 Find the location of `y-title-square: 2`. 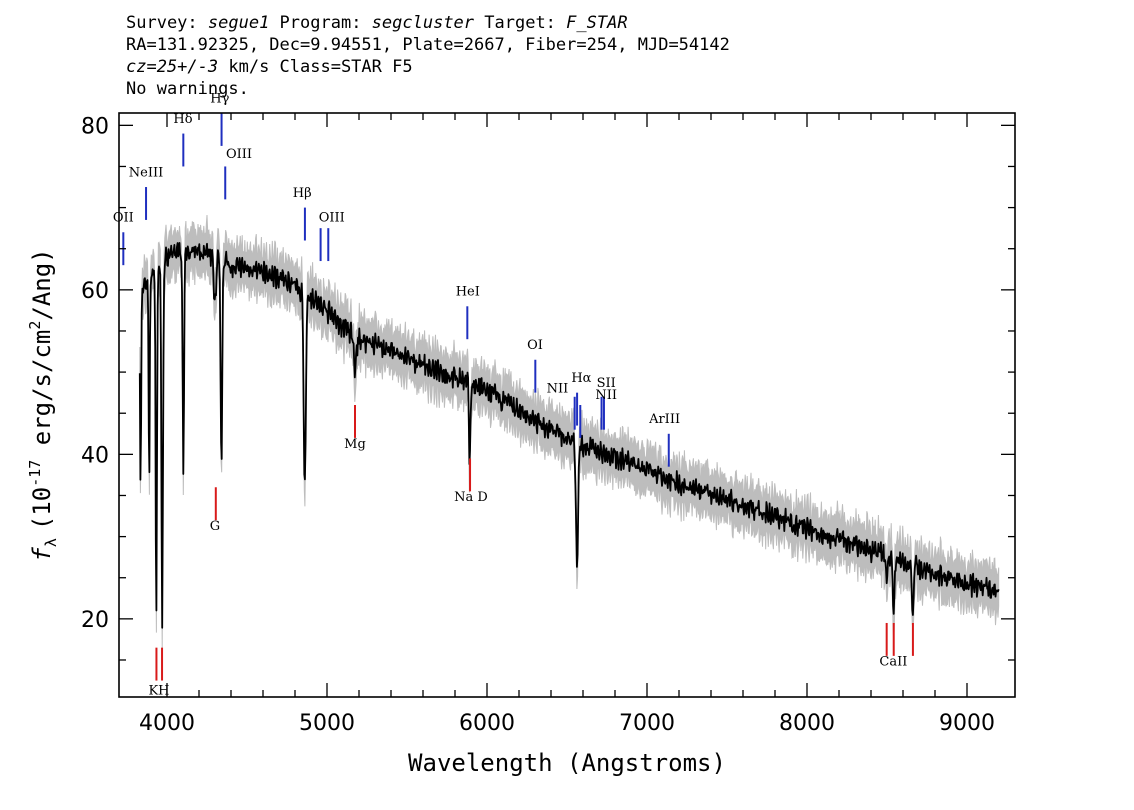

y-title-square: 2 is located at coordinates (35, 325).